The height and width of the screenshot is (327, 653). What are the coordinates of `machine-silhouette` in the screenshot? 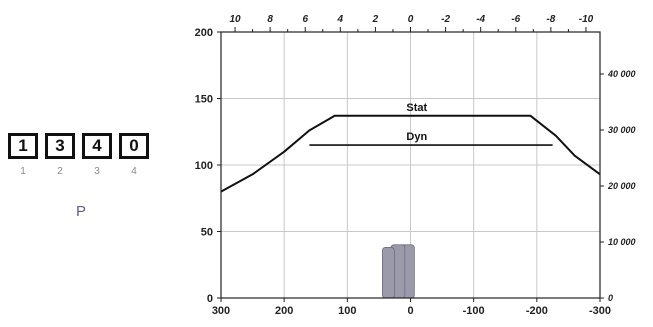 It's located at (398, 271).